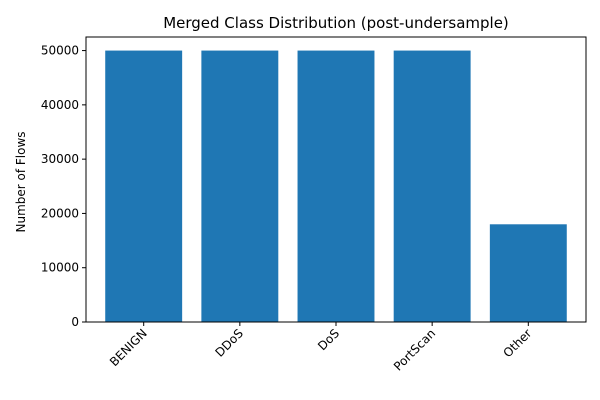 The image size is (600, 400). I want to click on y-tick-label: 0, so click(75, 322).